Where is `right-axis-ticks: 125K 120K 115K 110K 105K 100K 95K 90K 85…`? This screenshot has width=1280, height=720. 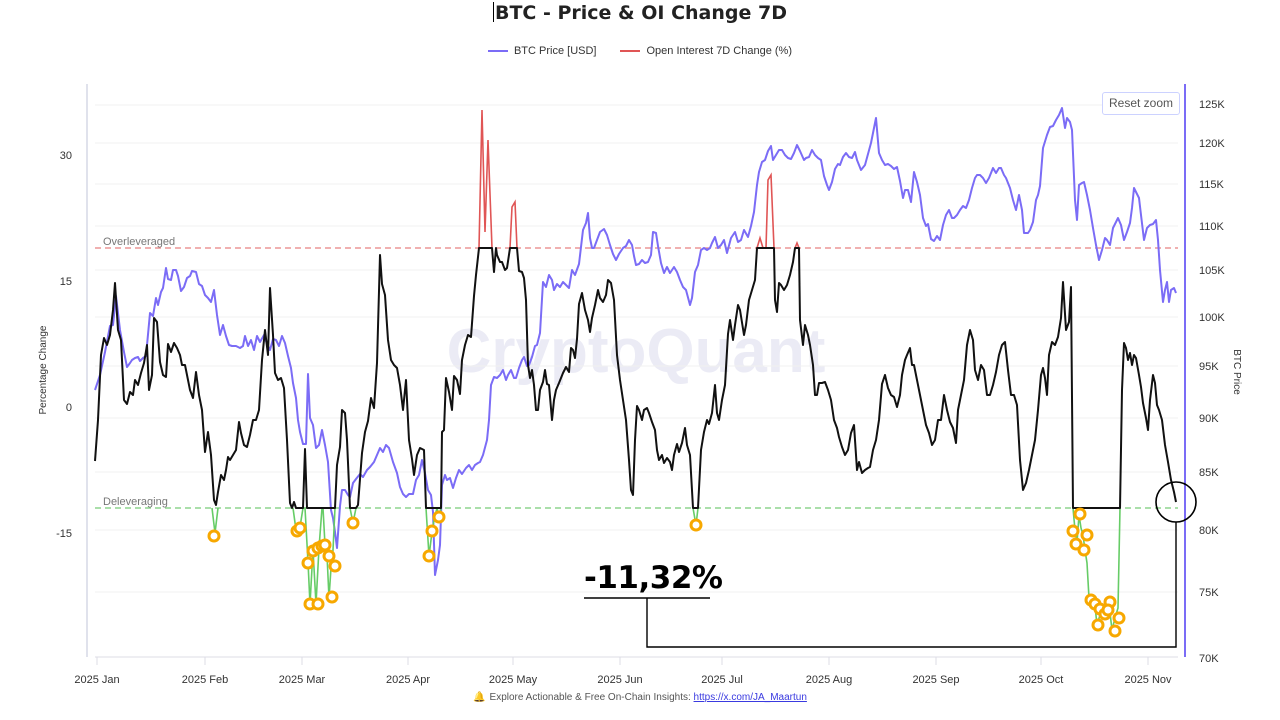 right-axis-ticks: 125K 120K 115K 110K 105K 100K 95K 90K 85… is located at coordinates (1212, 382).